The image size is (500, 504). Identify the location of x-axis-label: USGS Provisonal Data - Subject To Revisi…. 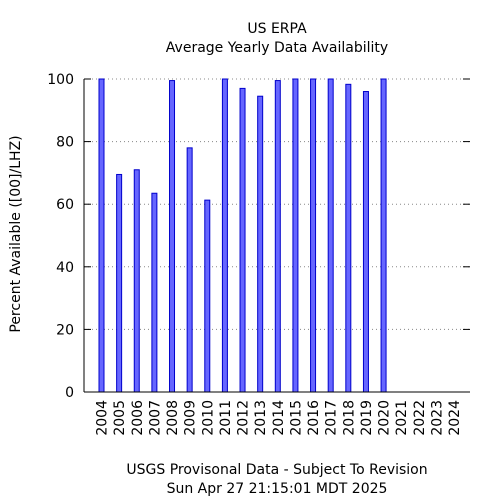
(276, 470).